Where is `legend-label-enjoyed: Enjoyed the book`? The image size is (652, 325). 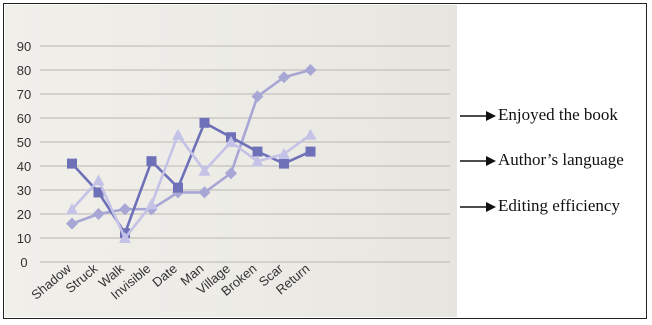 legend-label-enjoyed: Enjoyed the book is located at coordinates (558, 114).